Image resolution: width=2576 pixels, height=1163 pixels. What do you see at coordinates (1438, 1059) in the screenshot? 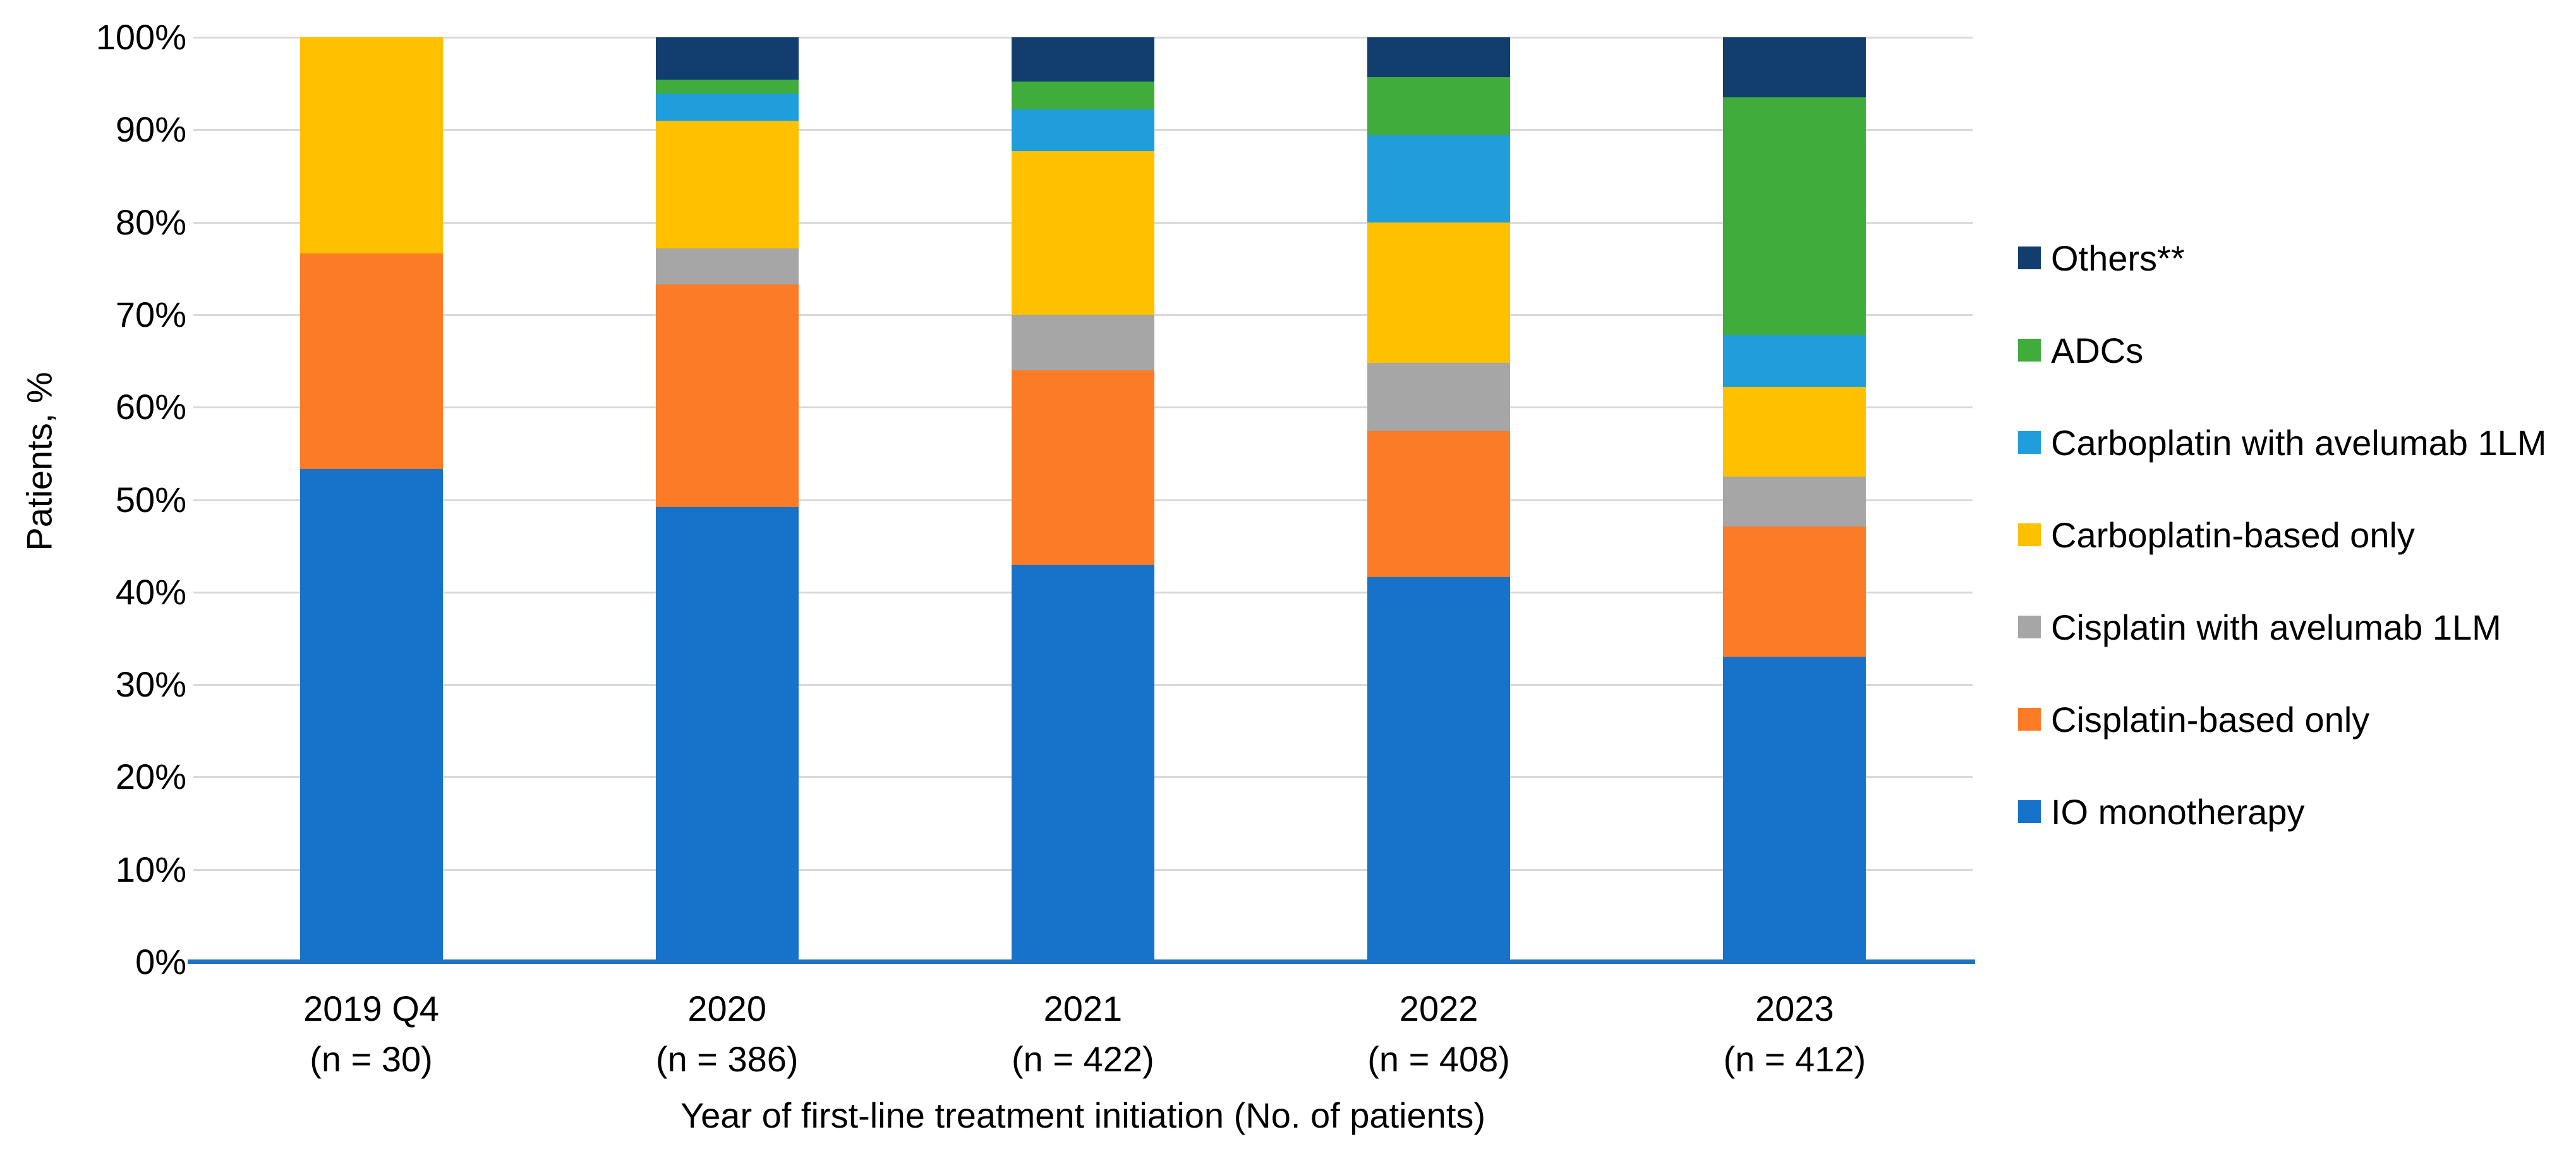
I see `category-n-label: (n = 408)` at bounding box center [1438, 1059].